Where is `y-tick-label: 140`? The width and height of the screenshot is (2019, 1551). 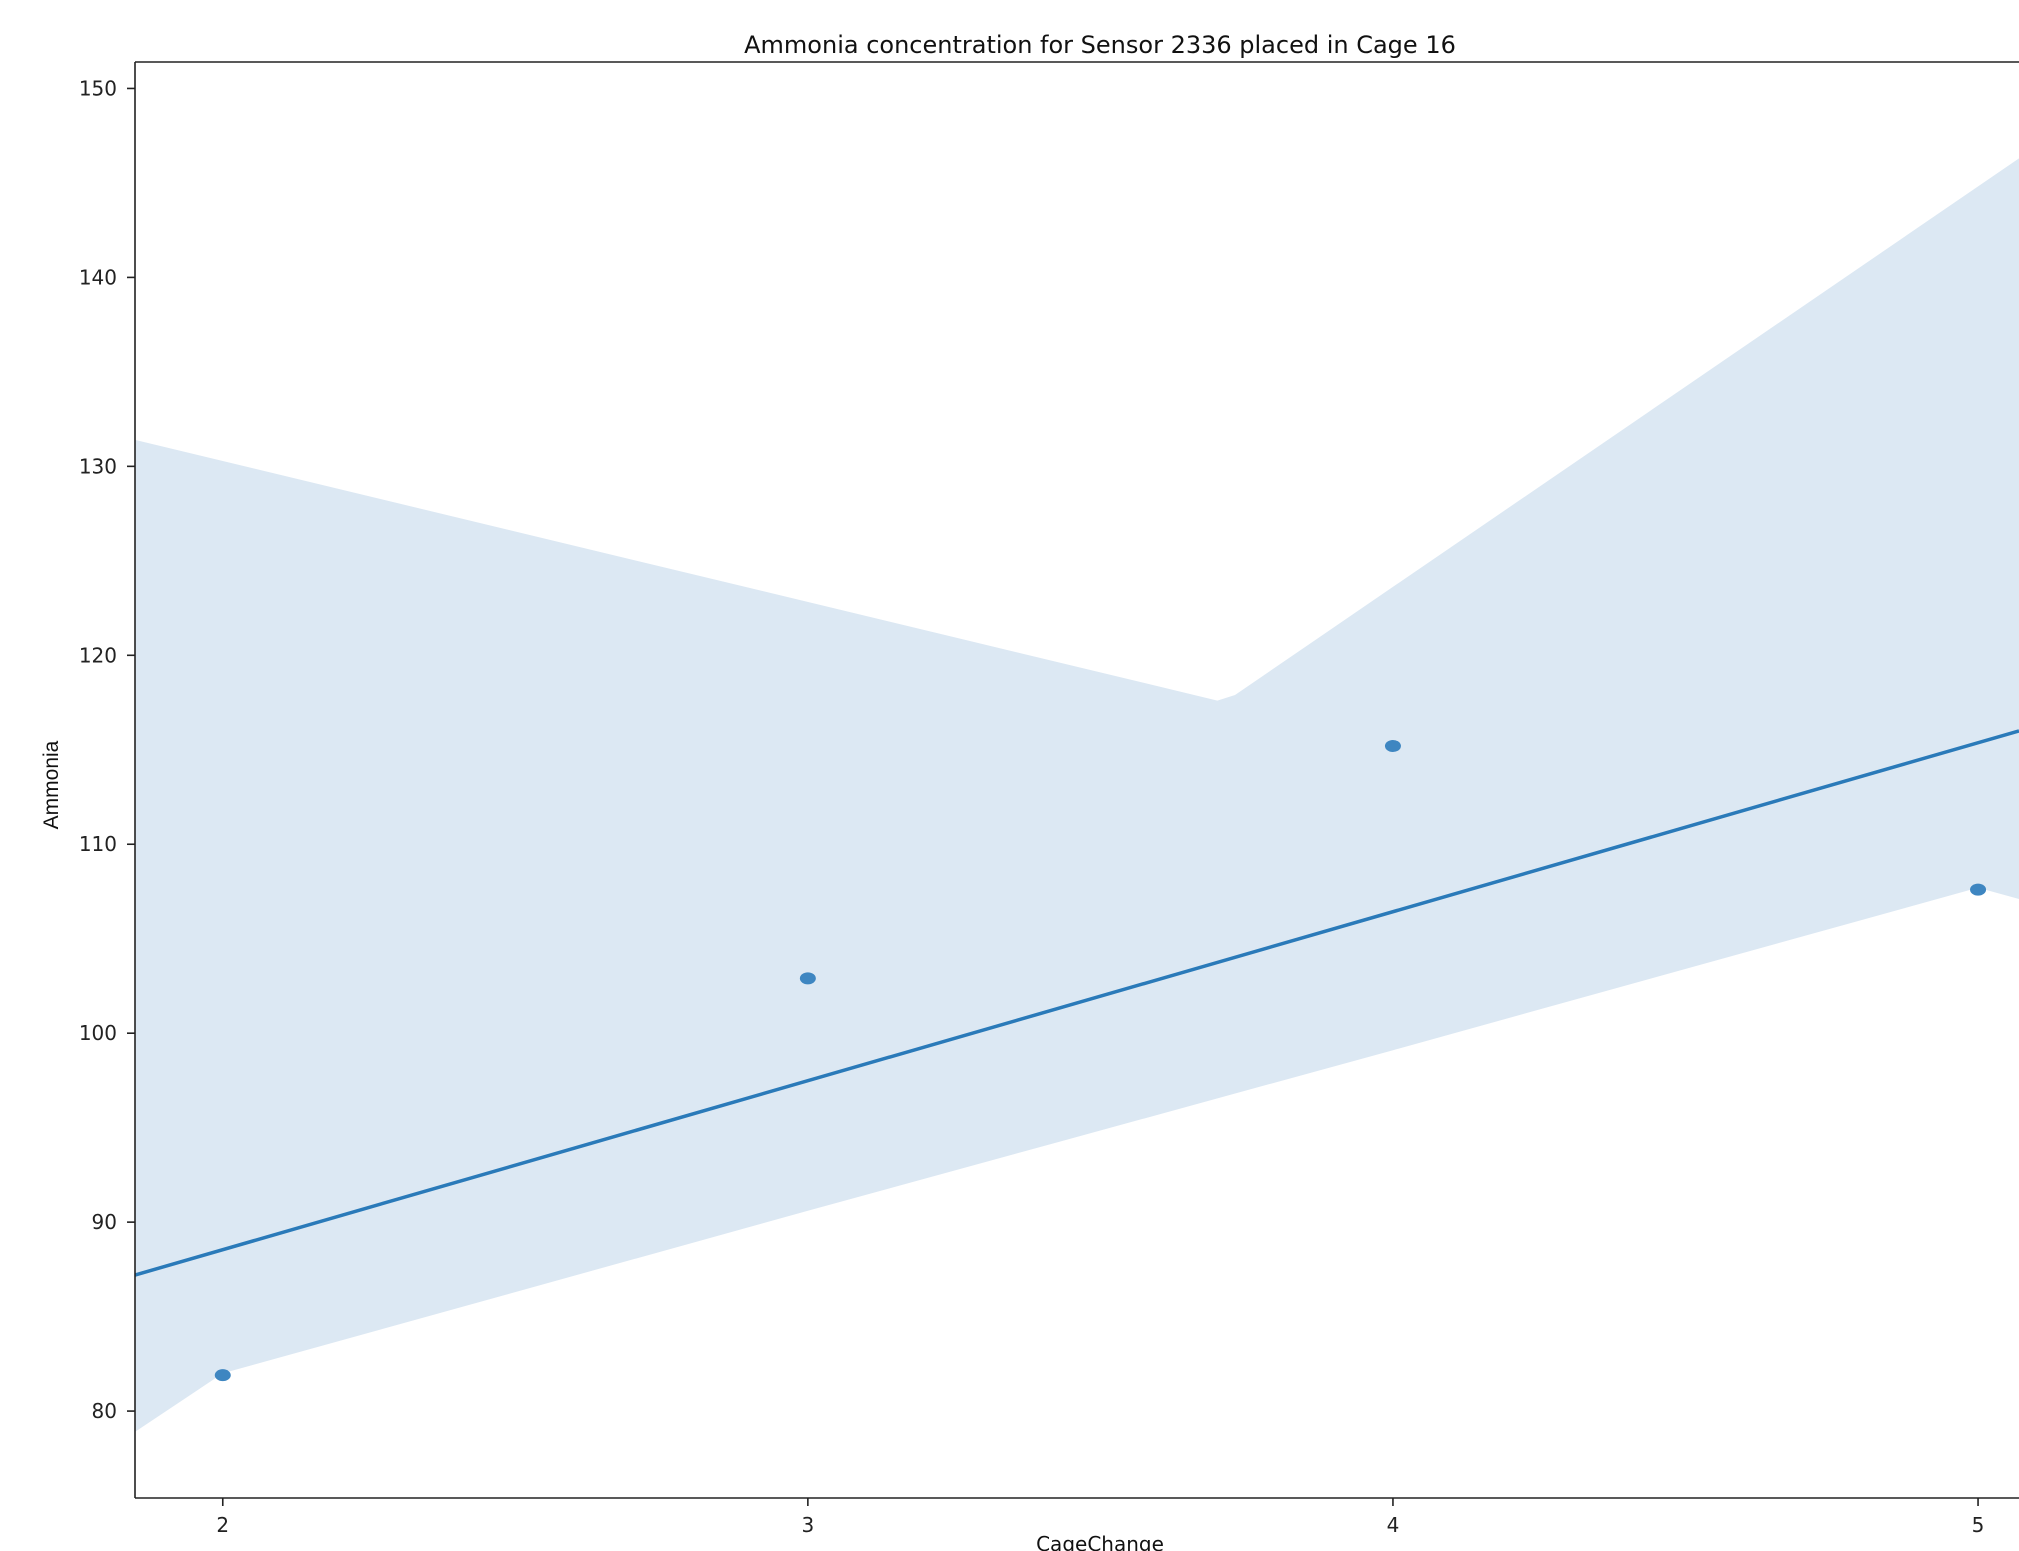 y-tick-label: 140 is located at coordinates (98, 277).